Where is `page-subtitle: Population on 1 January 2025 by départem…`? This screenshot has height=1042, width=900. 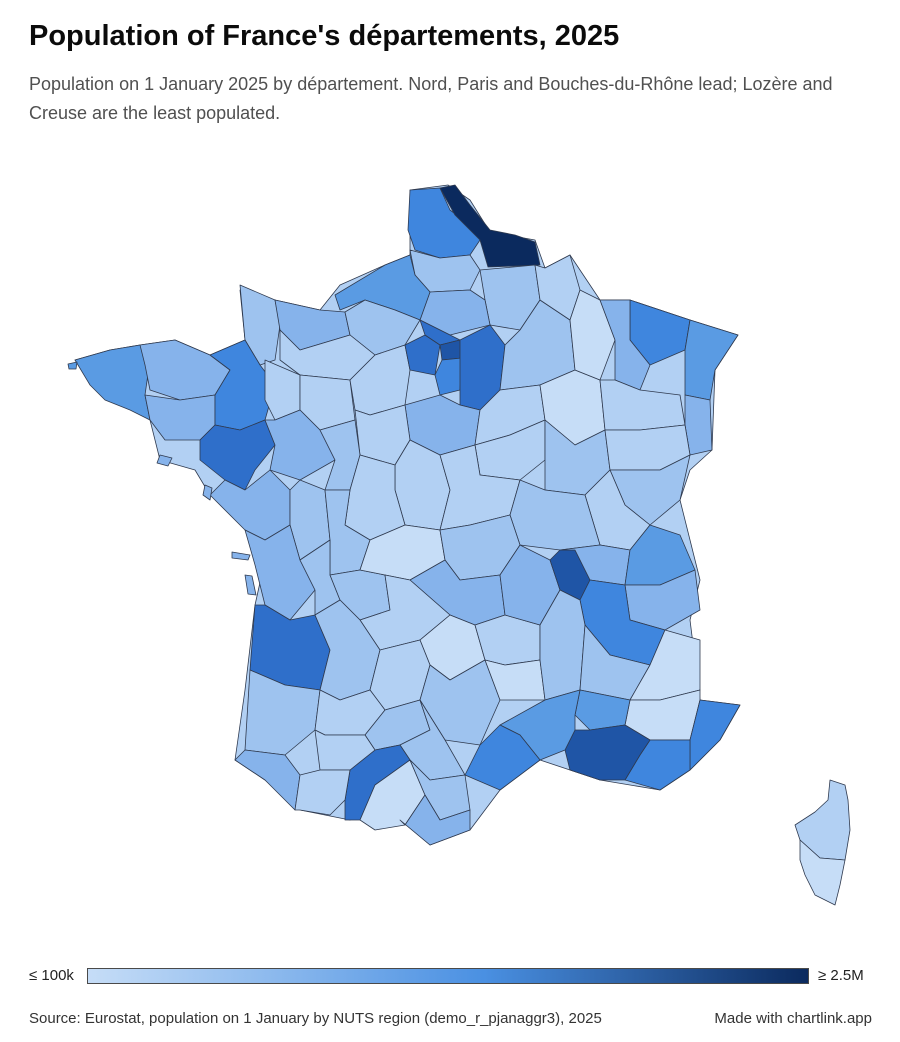 page-subtitle: Population on 1 January 2025 by départem… is located at coordinates (431, 98).